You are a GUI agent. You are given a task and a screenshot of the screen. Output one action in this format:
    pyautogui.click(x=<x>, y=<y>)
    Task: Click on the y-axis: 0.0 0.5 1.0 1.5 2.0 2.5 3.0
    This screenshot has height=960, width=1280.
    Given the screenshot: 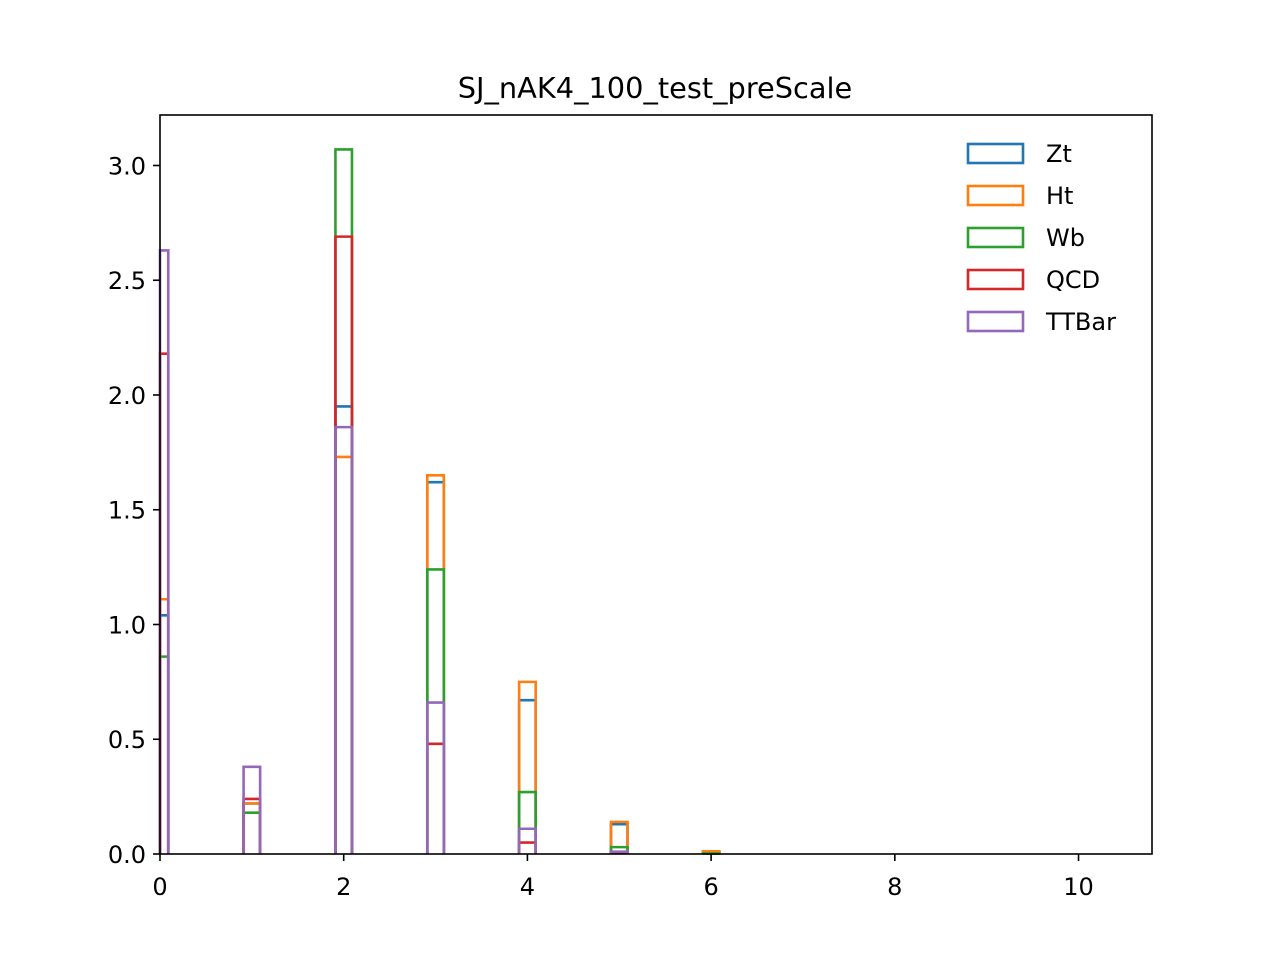 What is the action you would take?
    pyautogui.click(x=134, y=510)
    